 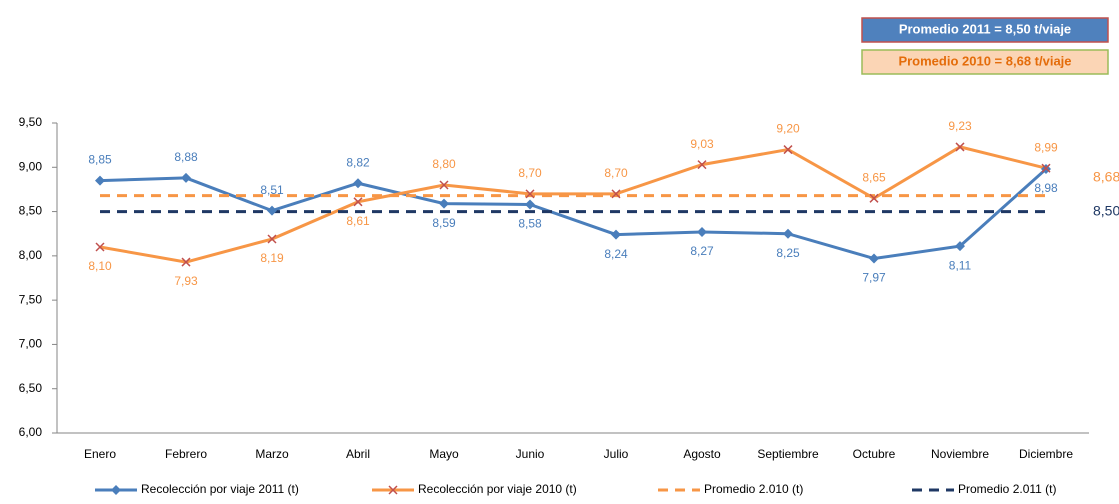 I want to click on x-tick-label: Febrero, so click(x=186, y=454).